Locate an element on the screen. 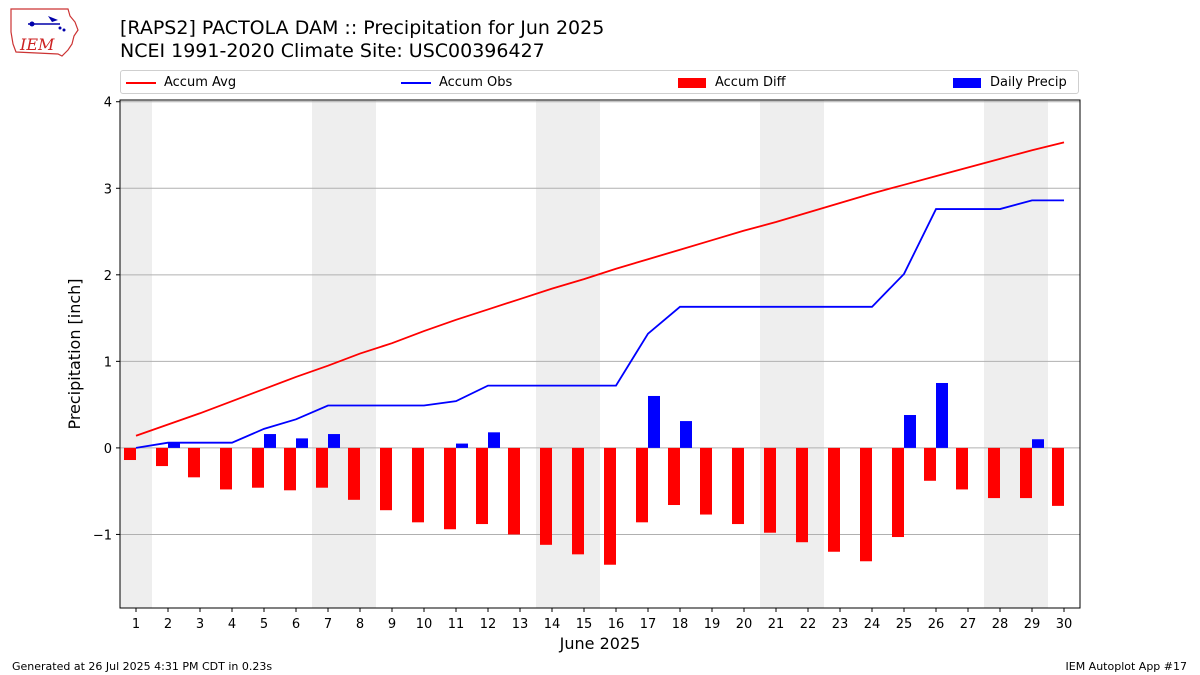  x-tick-label: 6 is located at coordinates (296, 624).